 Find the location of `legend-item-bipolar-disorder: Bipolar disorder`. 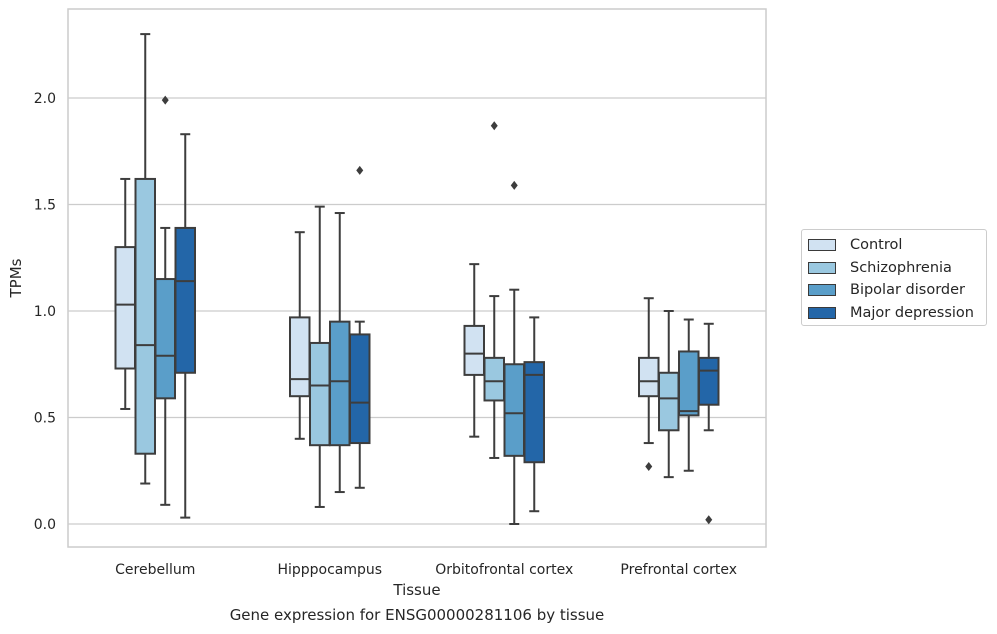

legend-item-bipolar-disorder: Bipolar disorder is located at coordinates (886, 290).